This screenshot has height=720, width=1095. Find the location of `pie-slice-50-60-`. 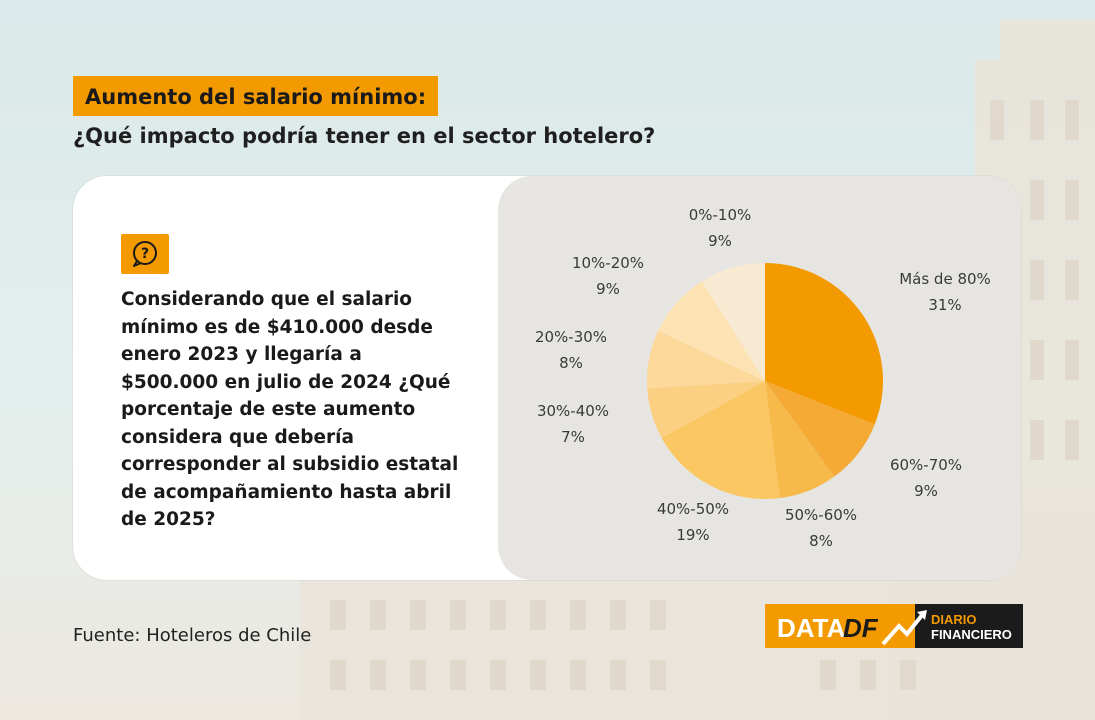

pie-slice-50-60- is located at coordinates (800, 440).